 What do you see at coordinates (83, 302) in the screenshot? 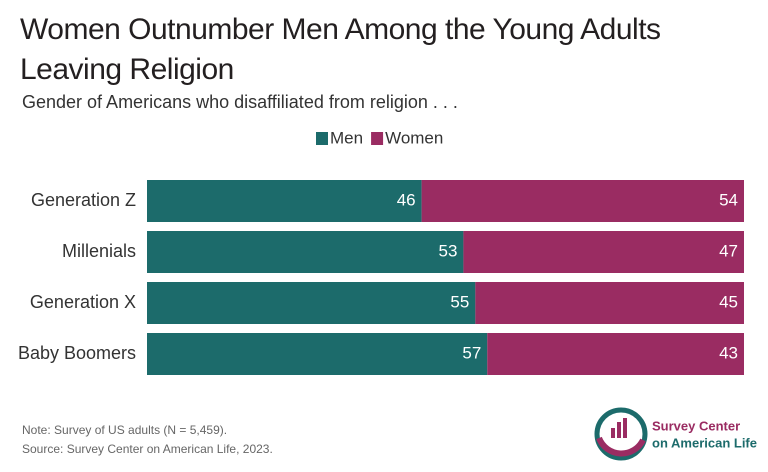
I see `y-tick-label: Generation X` at bounding box center [83, 302].